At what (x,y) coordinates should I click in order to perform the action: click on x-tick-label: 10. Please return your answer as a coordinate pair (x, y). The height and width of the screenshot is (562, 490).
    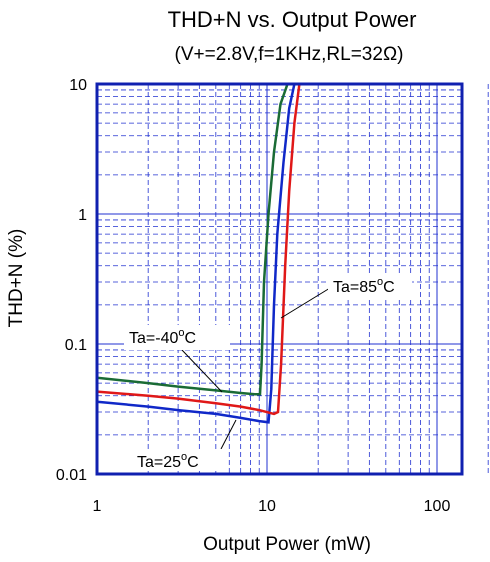
    Looking at the image, I should click on (267, 506).